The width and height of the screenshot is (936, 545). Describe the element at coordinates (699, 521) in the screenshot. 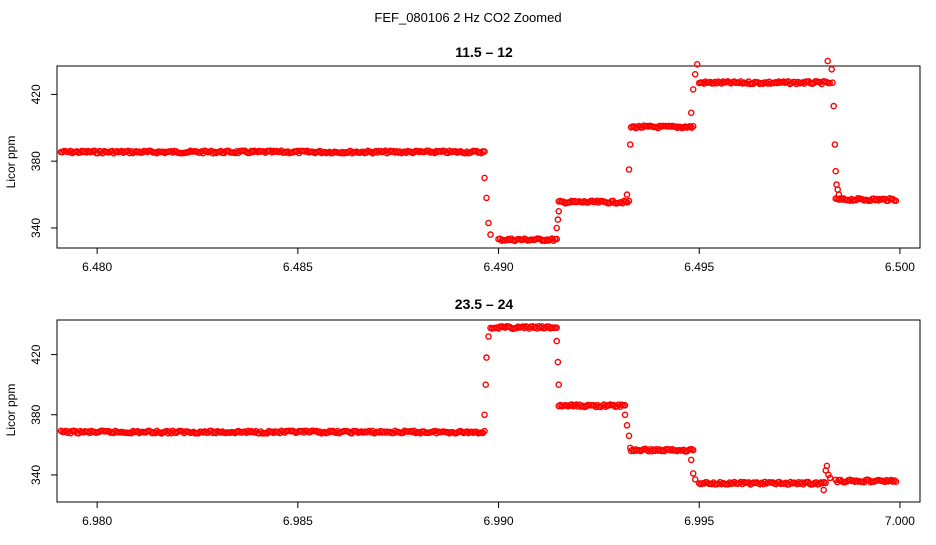

I see `x-tick-label: 6.995` at that location.